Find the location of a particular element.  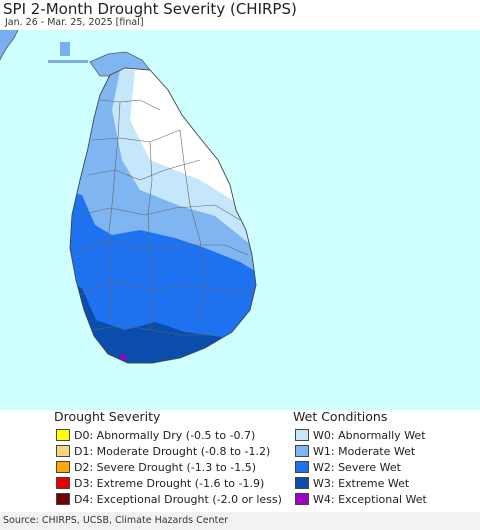

legend-swatch-d2 is located at coordinates (63, 467).